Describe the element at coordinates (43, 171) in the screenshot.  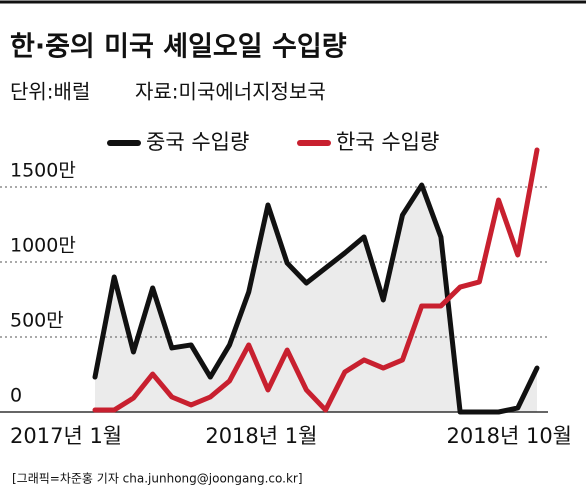
I see `y-tick-label: 1500만` at that location.